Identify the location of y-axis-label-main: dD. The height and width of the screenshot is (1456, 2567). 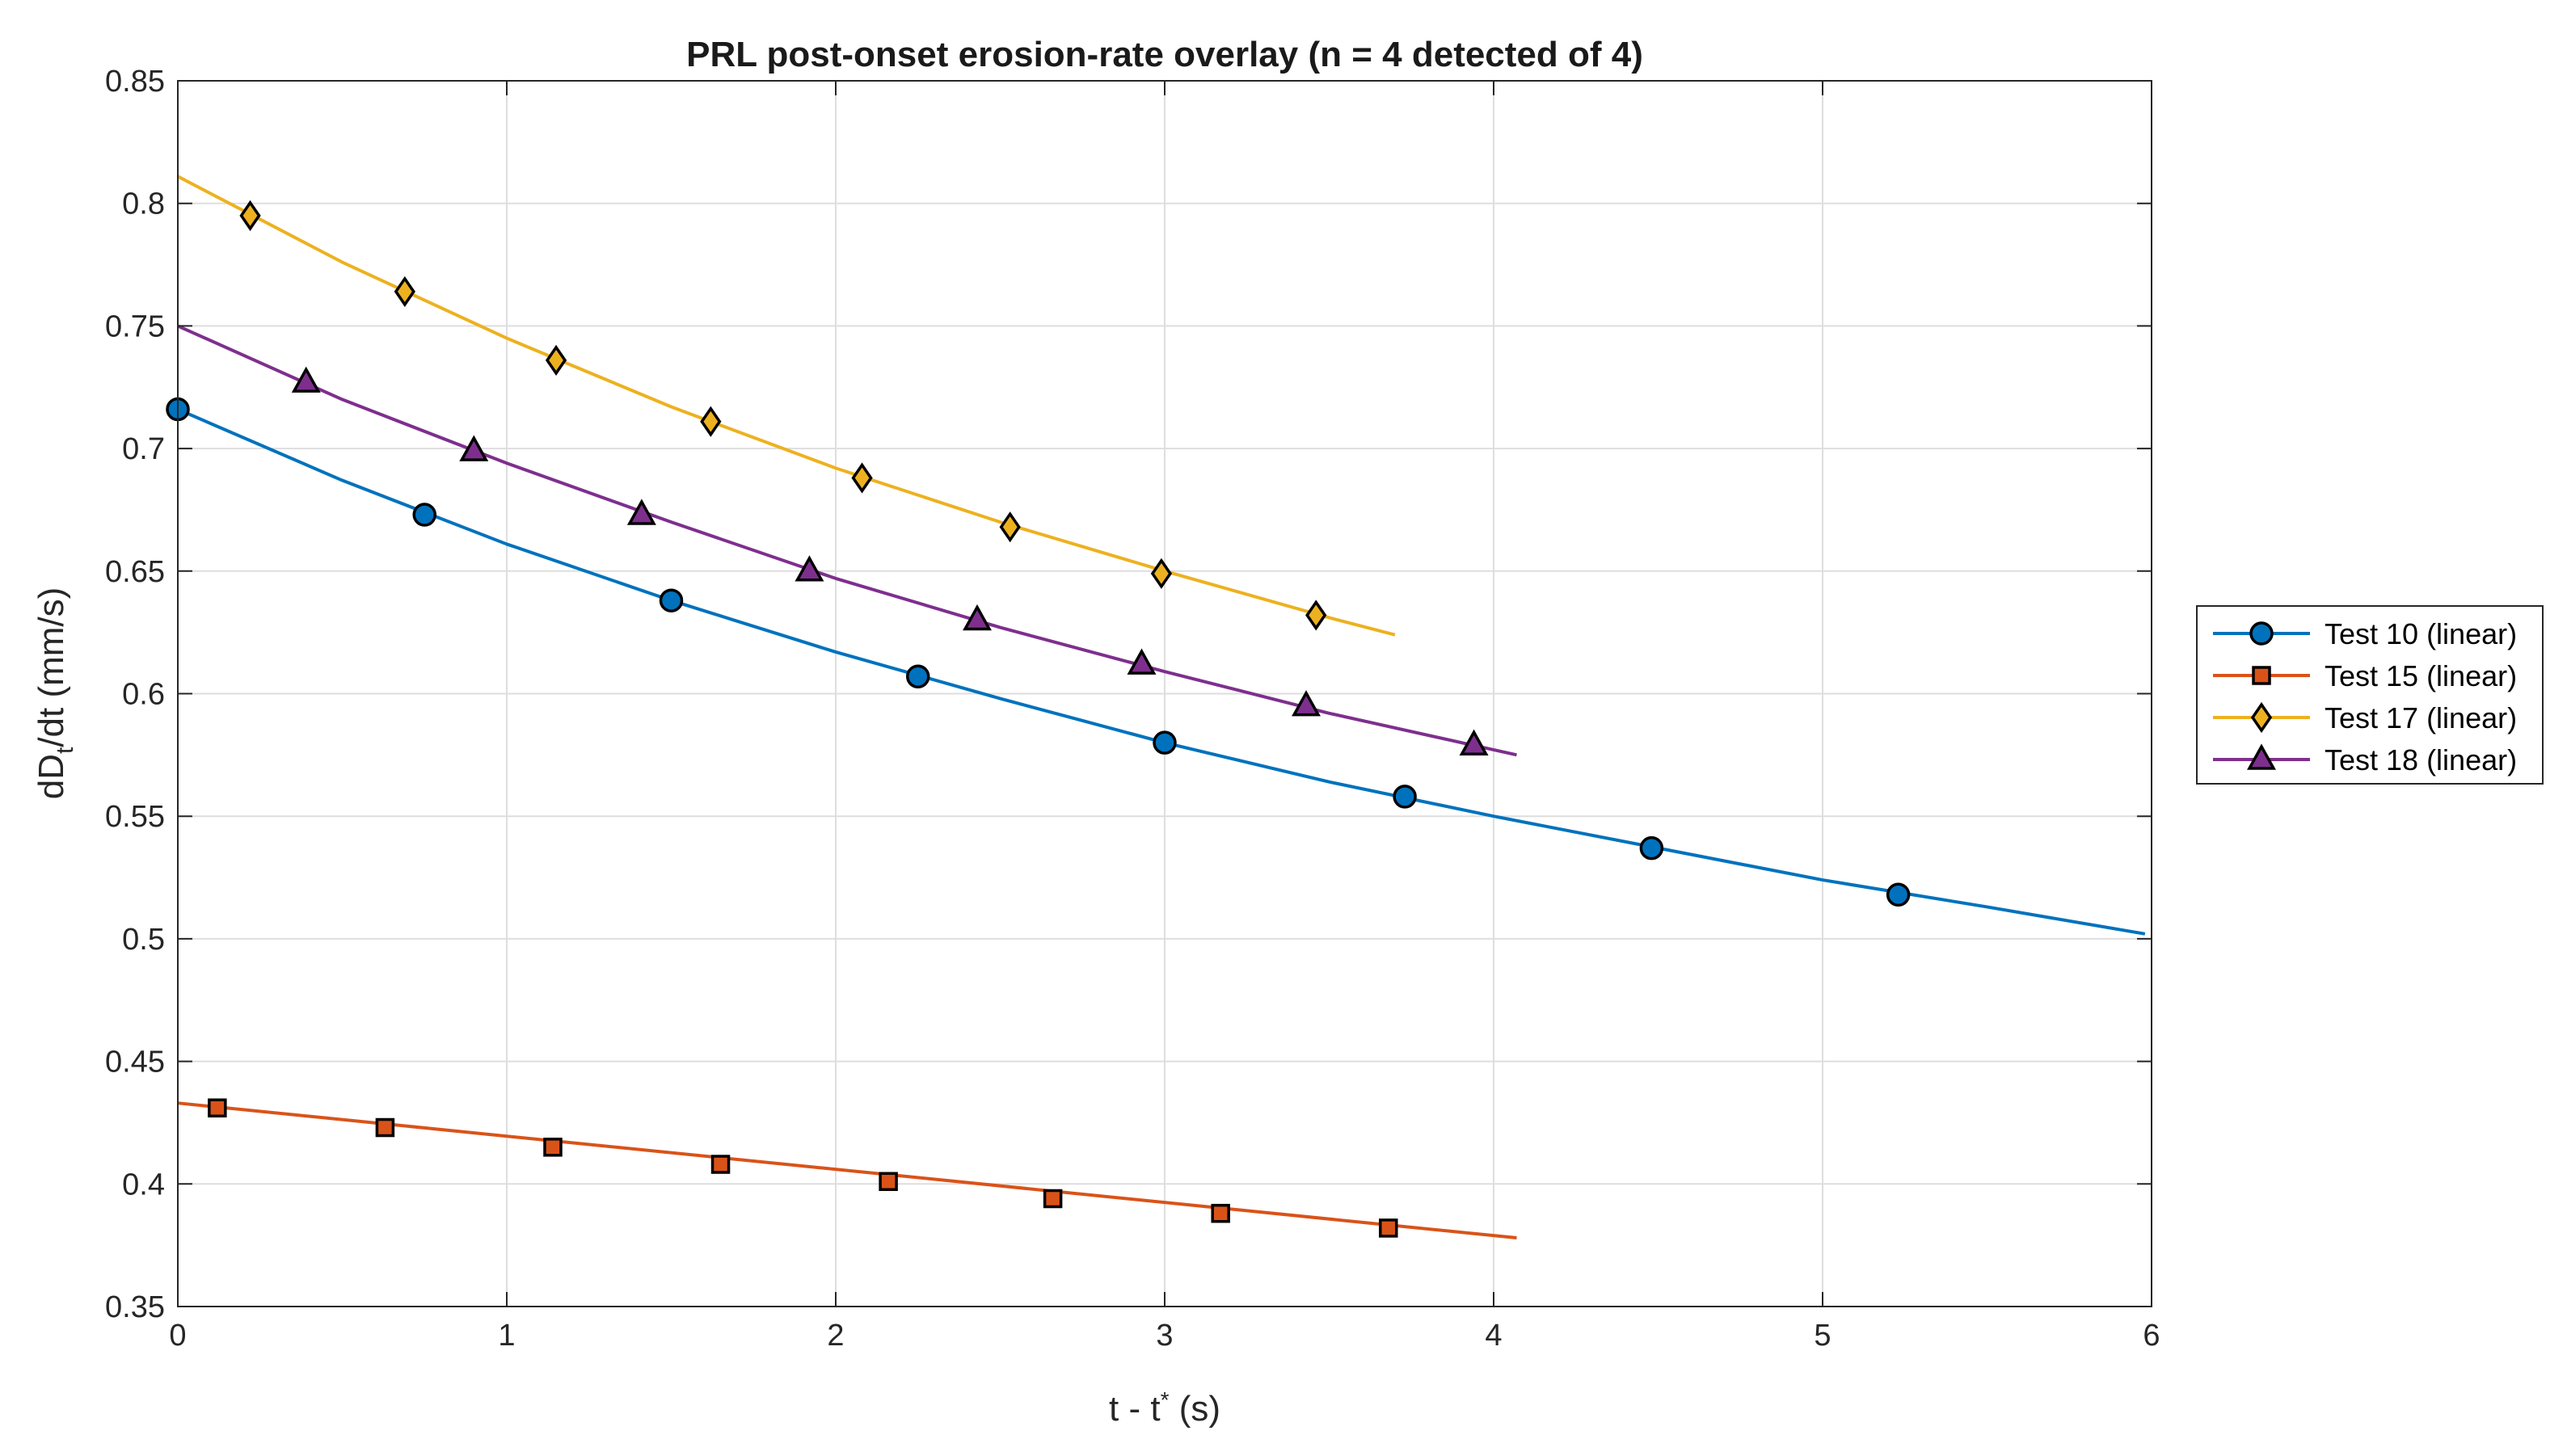
(51, 777).